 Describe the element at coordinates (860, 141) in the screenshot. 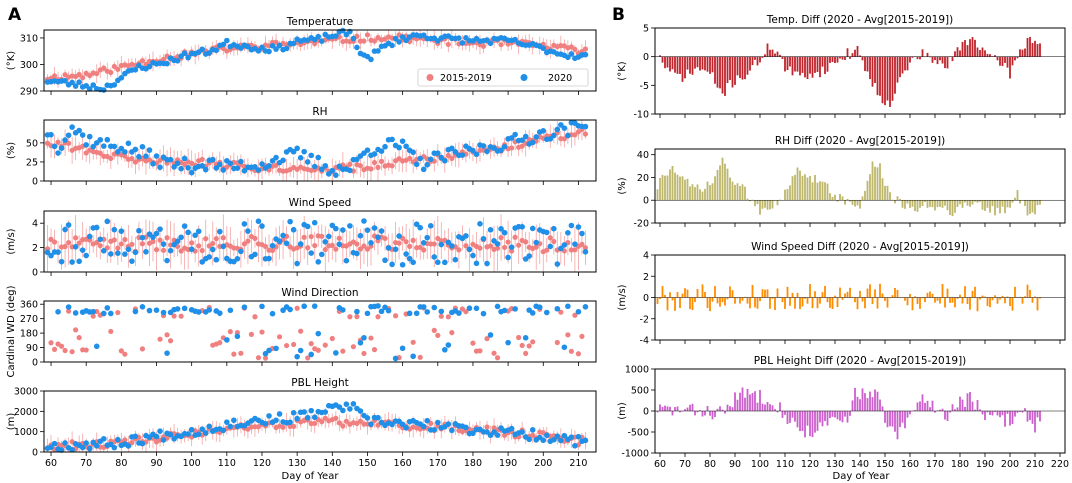

I see `chart-title-rhdiff: RH Diff (2020 - Avg[2015-2019])` at that location.